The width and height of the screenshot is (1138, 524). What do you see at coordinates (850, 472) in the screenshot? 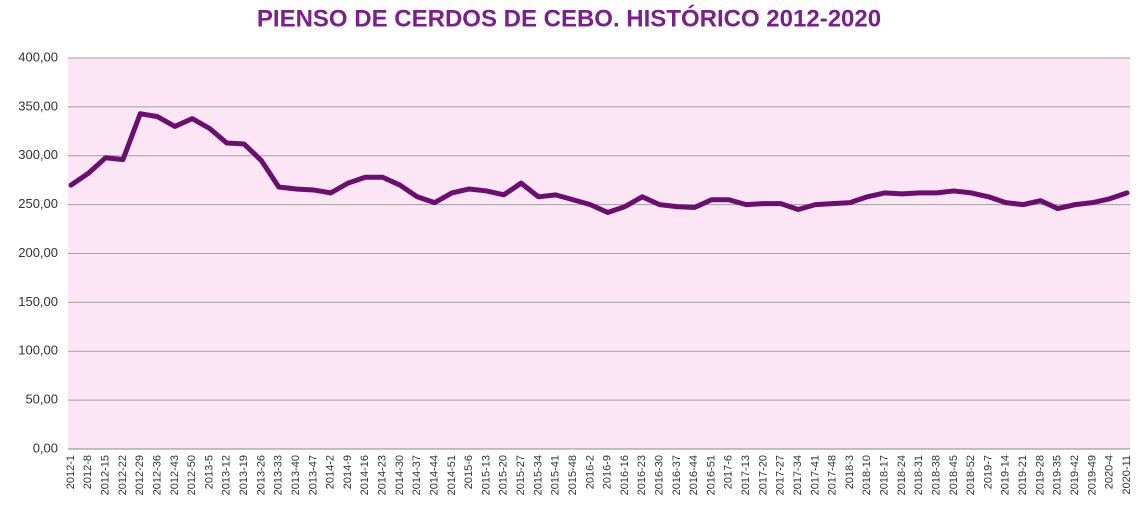
I see `x-tick-label: 2018-3` at bounding box center [850, 472].